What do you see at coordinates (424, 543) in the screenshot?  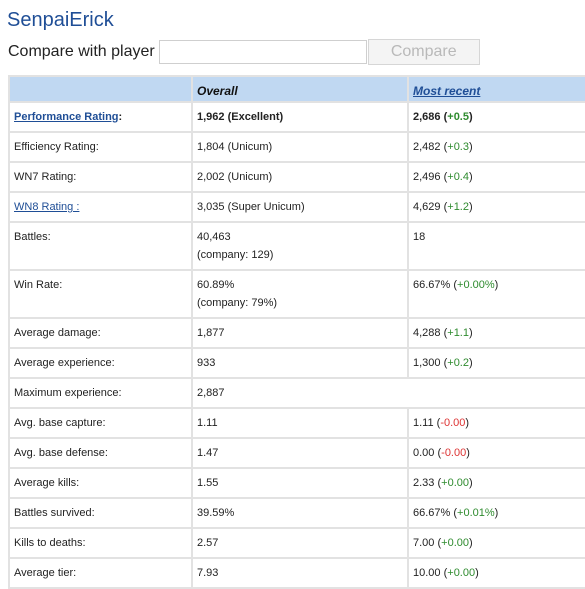 I see `stat-recent-value: 7.00` at bounding box center [424, 543].